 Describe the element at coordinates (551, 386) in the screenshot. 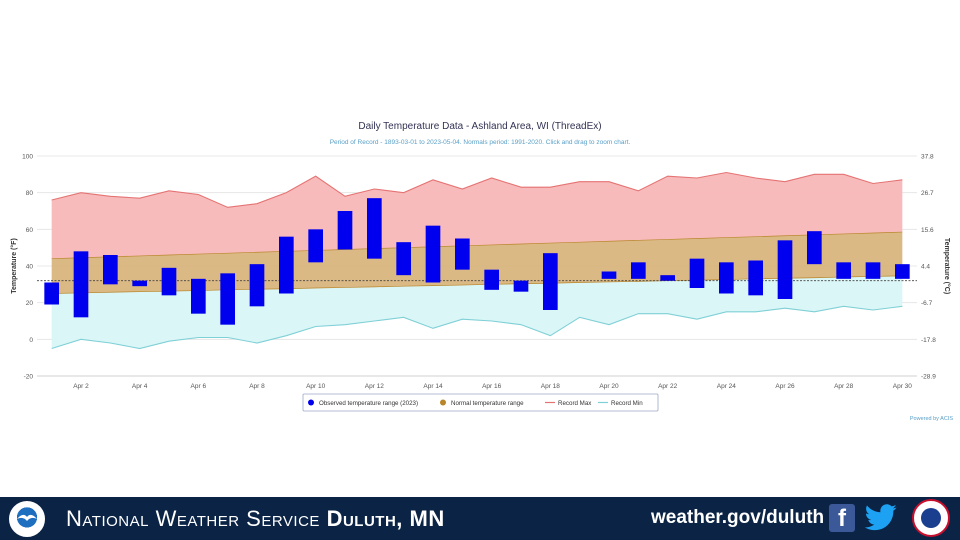

I see `x-tick-label: Apr 18` at that location.